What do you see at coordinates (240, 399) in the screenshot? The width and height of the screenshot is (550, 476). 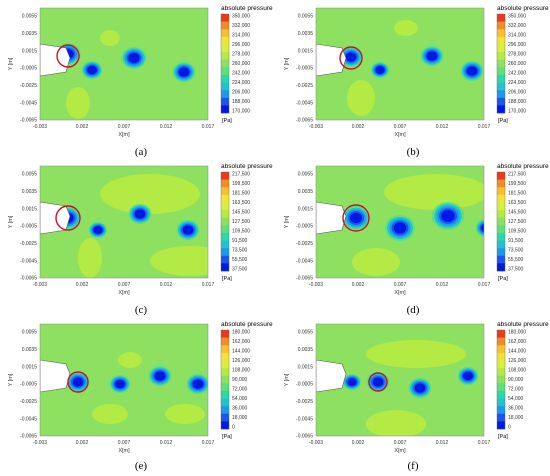 I see `colorbar-label: 54,000` at bounding box center [240, 399].